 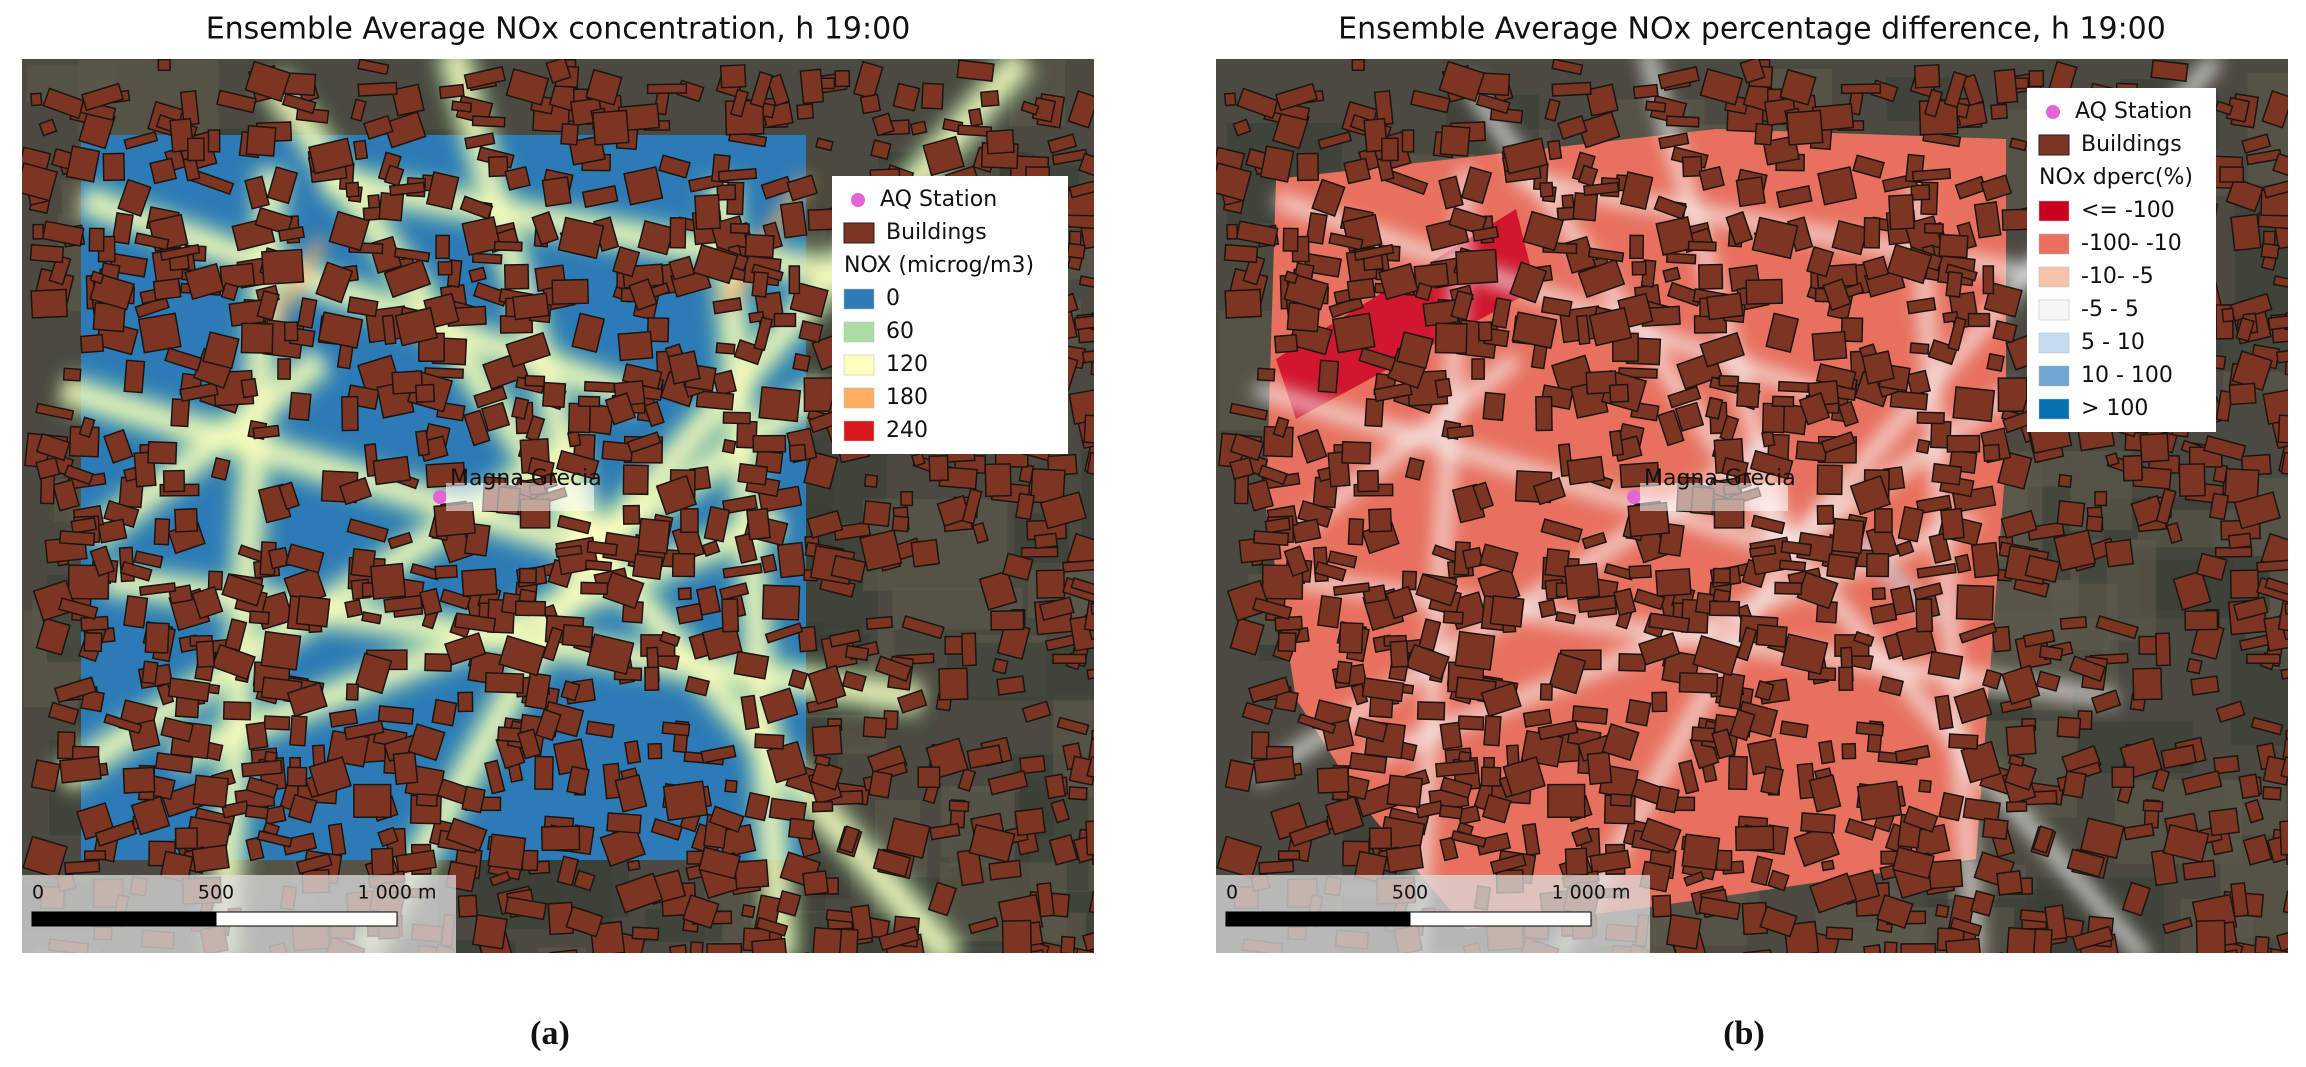 What do you see at coordinates (526, 478) in the screenshot?
I see `station-label: Magna Grecia` at bounding box center [526, 478].